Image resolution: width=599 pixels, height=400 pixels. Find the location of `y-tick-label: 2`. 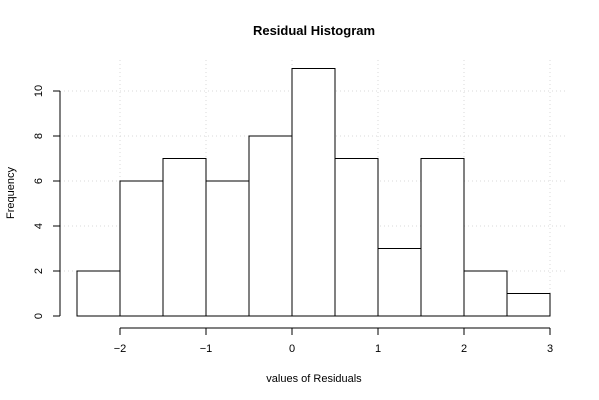

y-tick-label: 2 is located at coordinates (39, 271).